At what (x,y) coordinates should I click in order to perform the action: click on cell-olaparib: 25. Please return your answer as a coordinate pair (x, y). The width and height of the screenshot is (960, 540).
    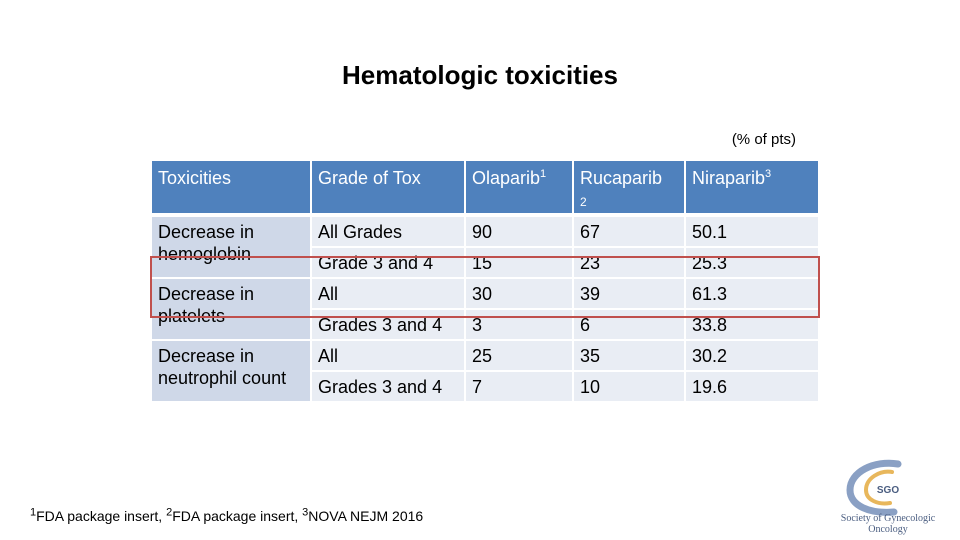
    Looking at the image, I should click on (519, 355).